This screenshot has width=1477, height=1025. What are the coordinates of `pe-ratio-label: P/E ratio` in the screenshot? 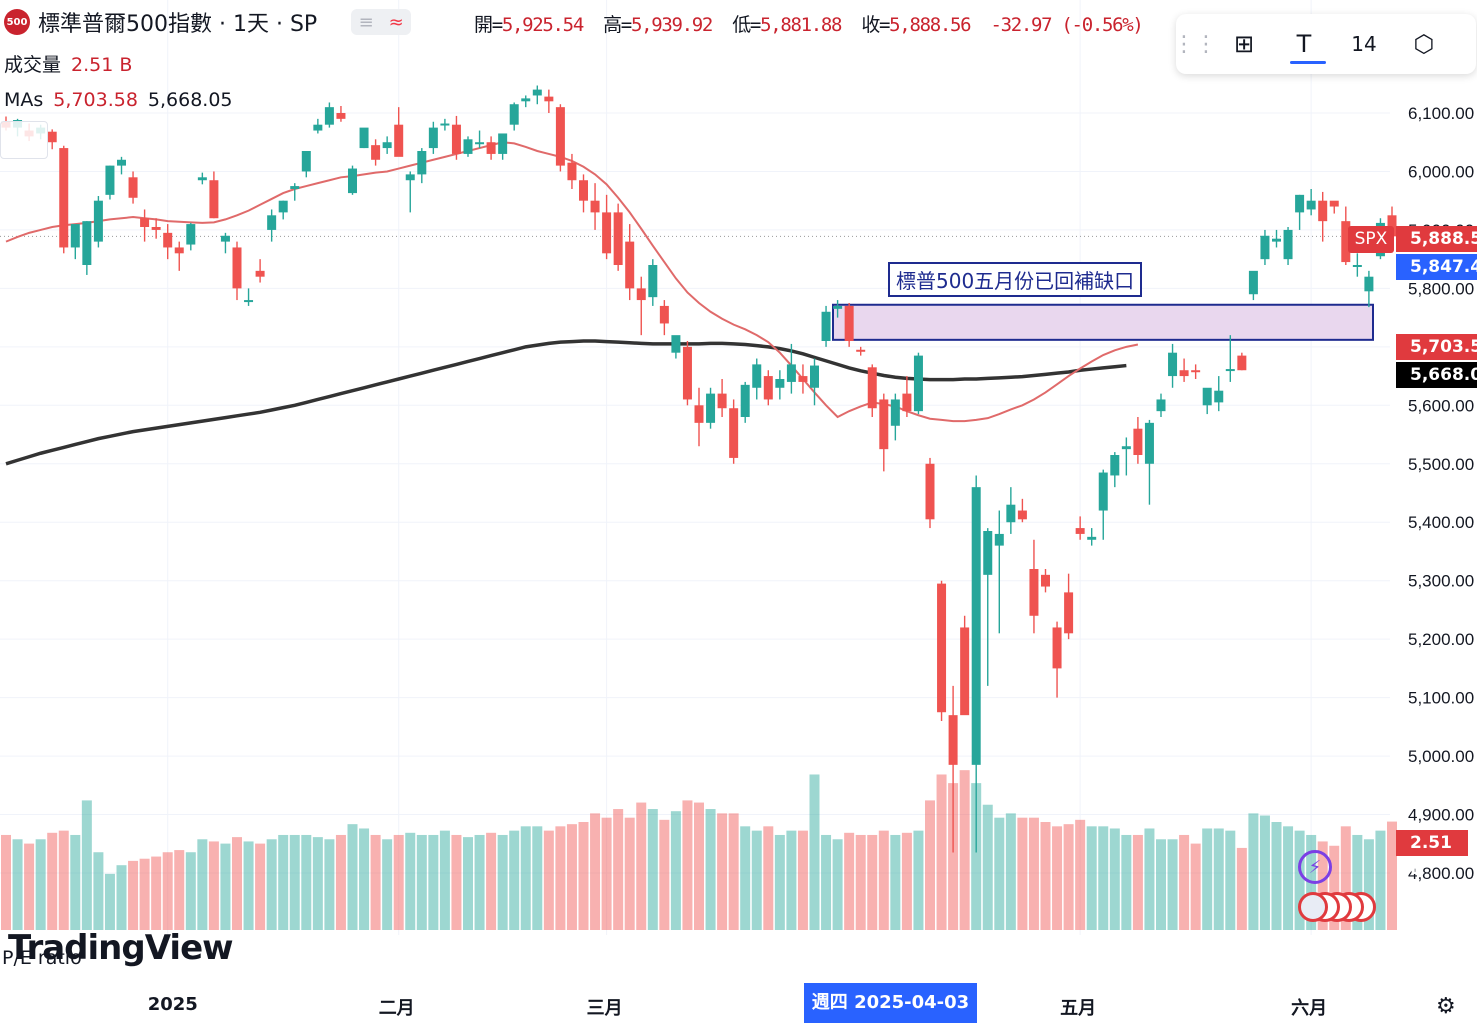 It's located at (42, 958).